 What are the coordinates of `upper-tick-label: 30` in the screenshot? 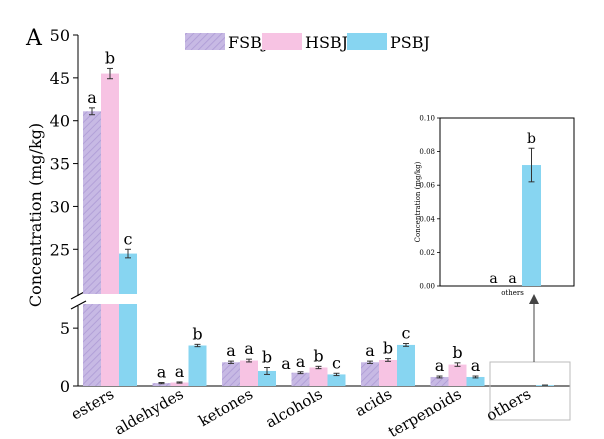 It's located at (60, 206).